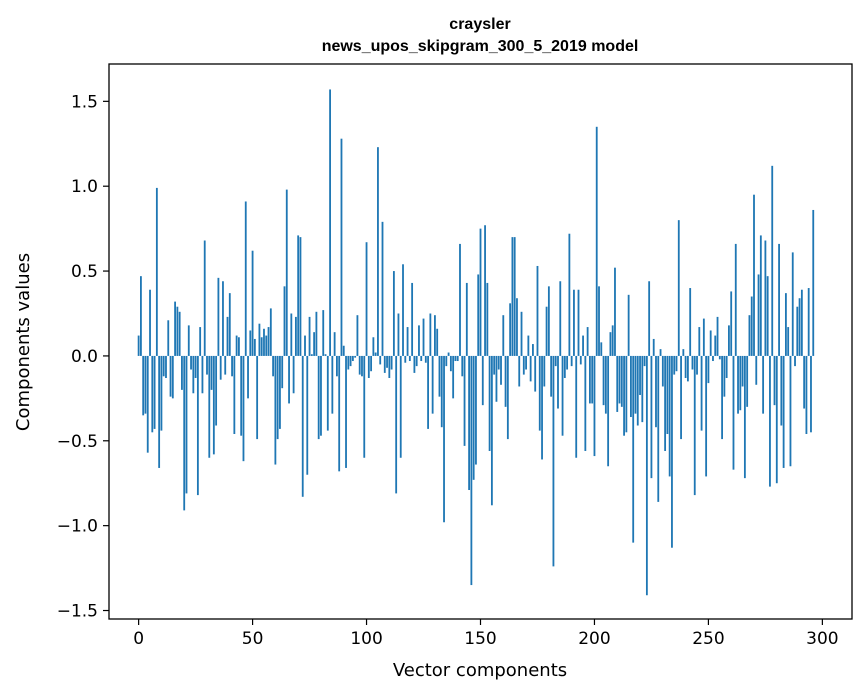  What do you see at coordinates (480, 639) in the screenshot?
I see `x-tick-label: 150` at bounding box center [480, 639].